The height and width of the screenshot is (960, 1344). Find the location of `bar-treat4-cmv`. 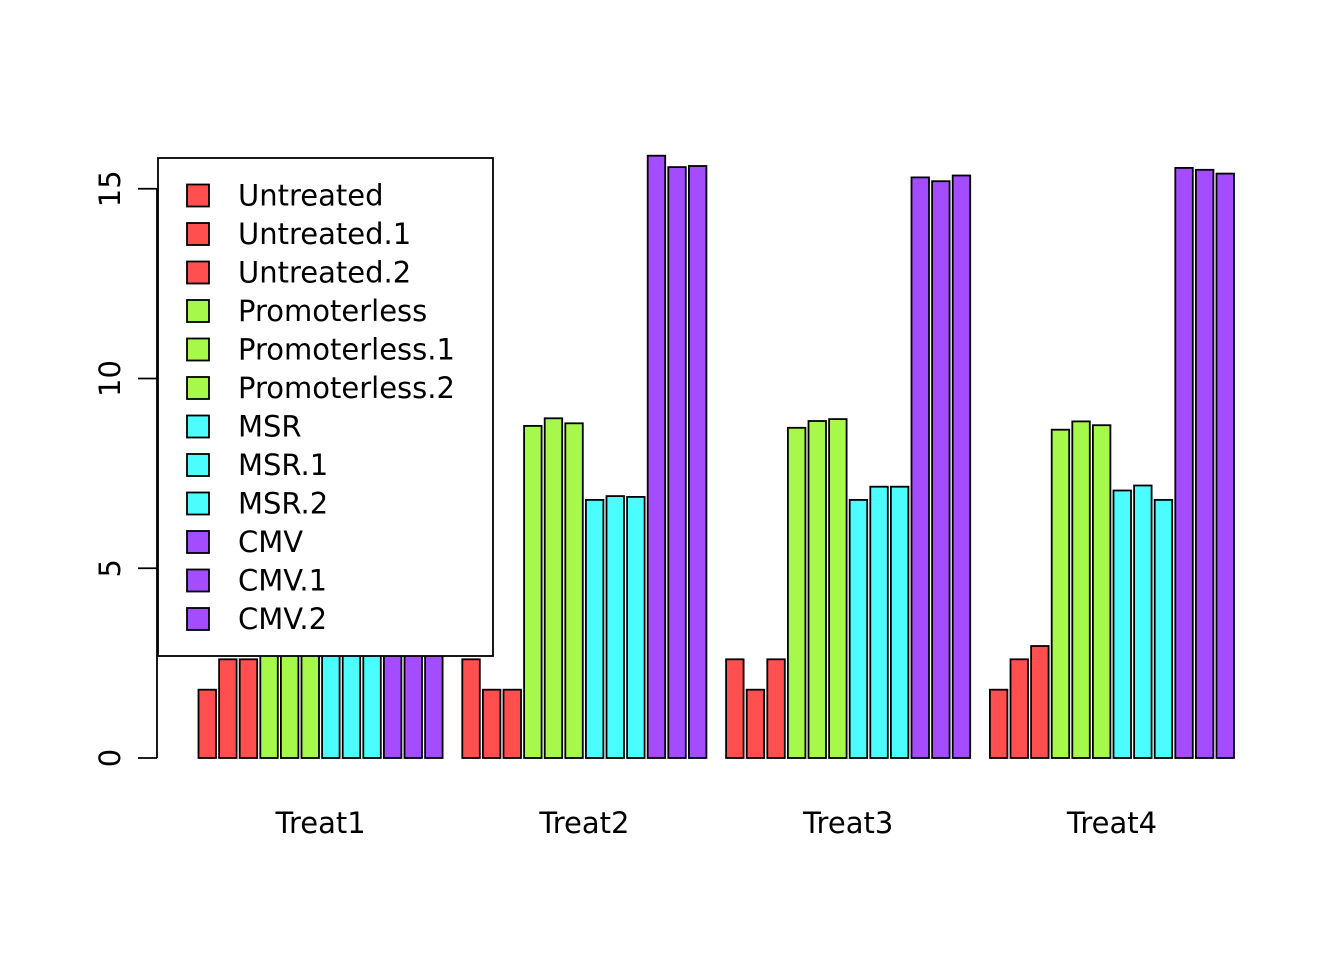

bar-treat4-cmv is located at coordinates (1184, 462).